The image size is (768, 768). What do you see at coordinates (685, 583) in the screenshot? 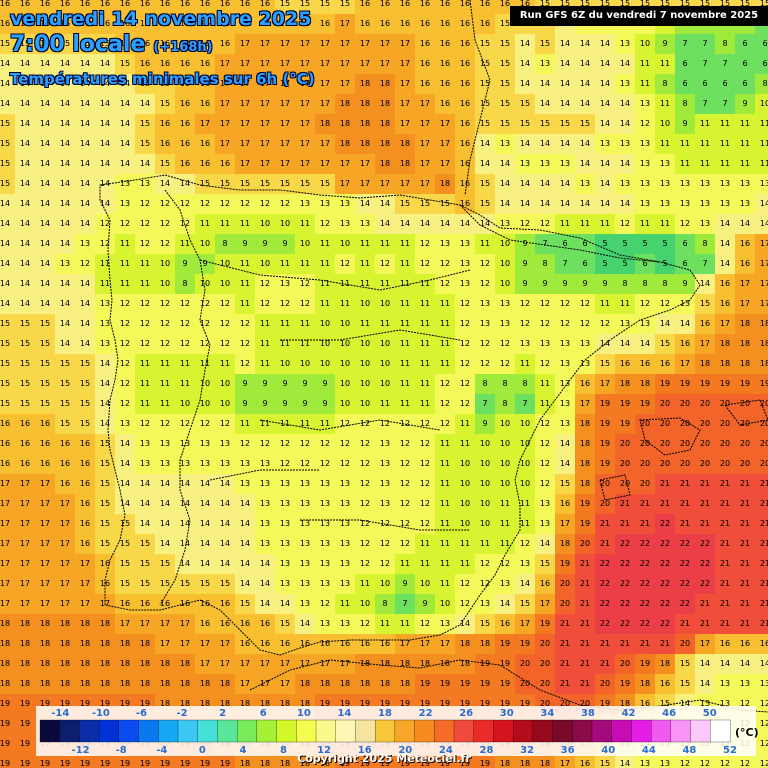
I see `grid-value: 22` at bounding box center [685, 583].